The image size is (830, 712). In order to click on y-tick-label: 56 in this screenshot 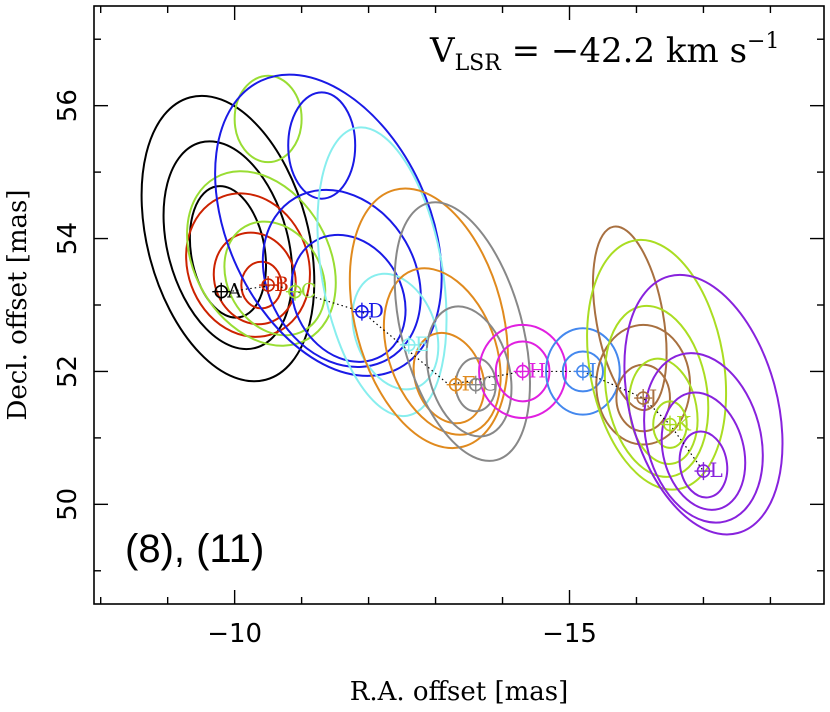, I will do `click(68, 105)`.